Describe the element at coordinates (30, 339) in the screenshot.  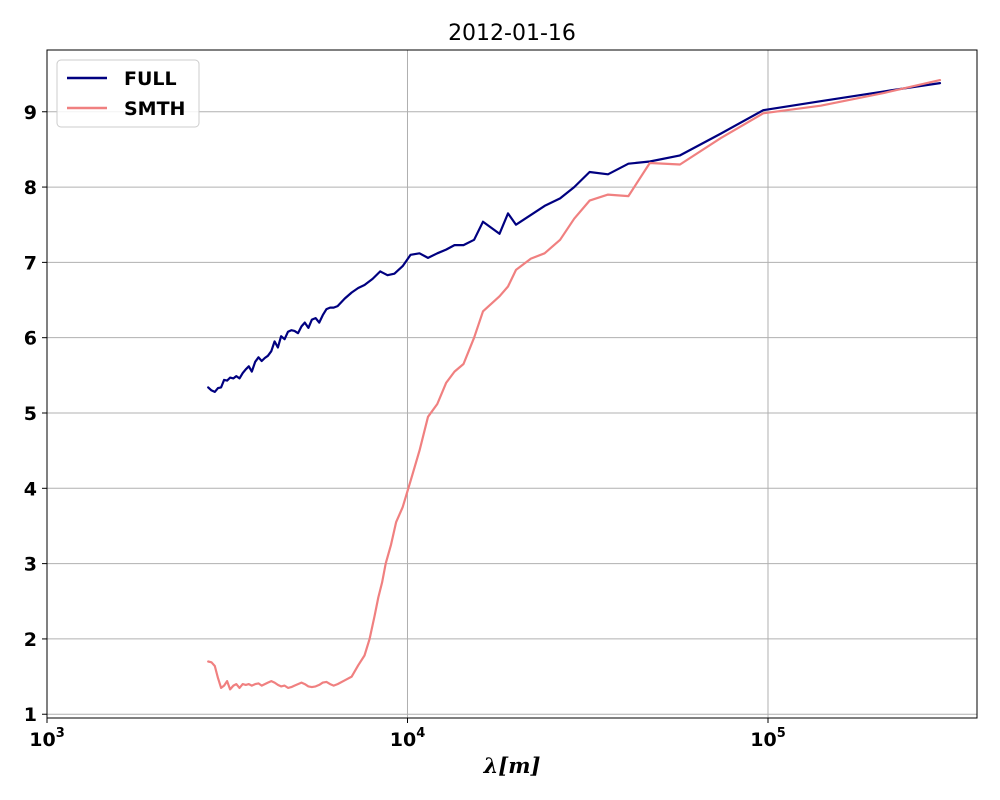
I see `y-tick-label: 6` at that location.